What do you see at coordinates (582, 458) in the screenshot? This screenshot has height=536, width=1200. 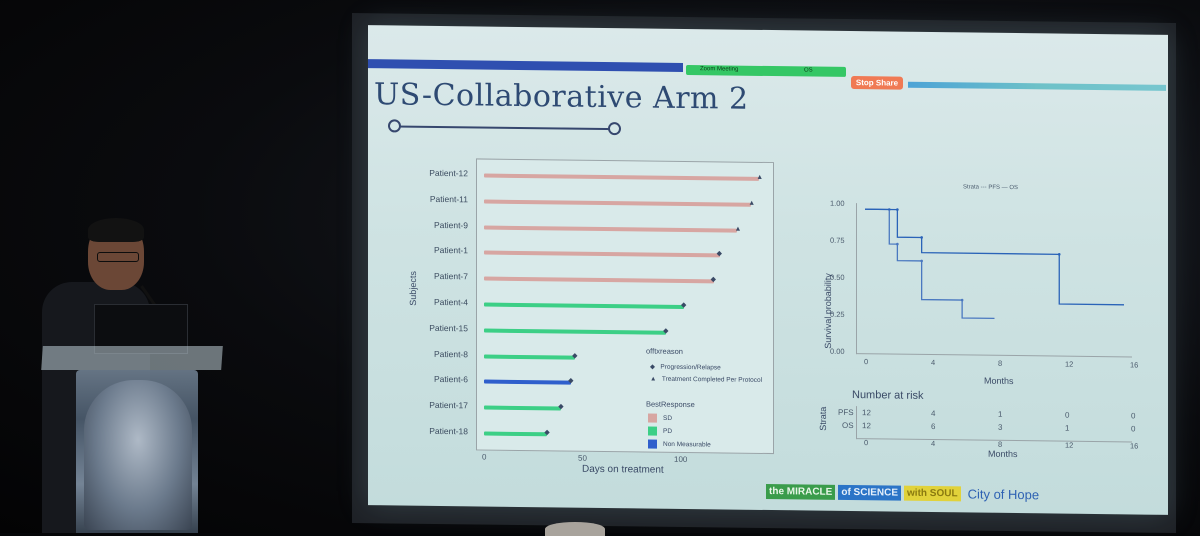 I see `swimmer-x-tick: 50` at bounding box center [582, 458].